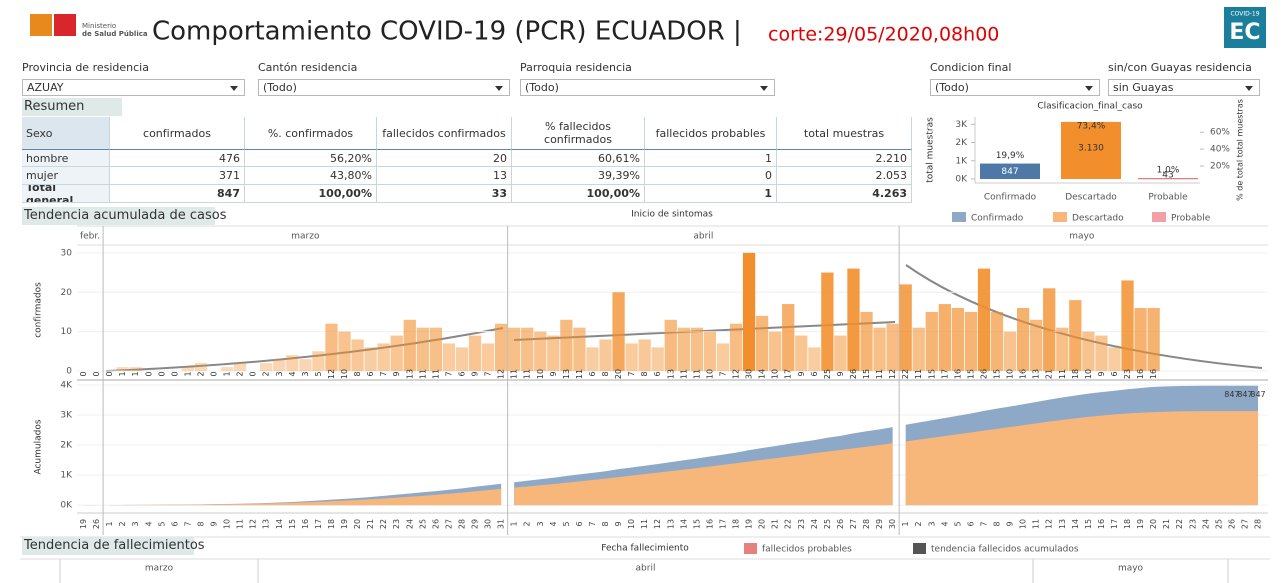 The image size is (1285, 583). What do you see at coordinates (879, 524) in the screenshot?
I see `x-tick-label: 29` at bounding box center [879, 524].